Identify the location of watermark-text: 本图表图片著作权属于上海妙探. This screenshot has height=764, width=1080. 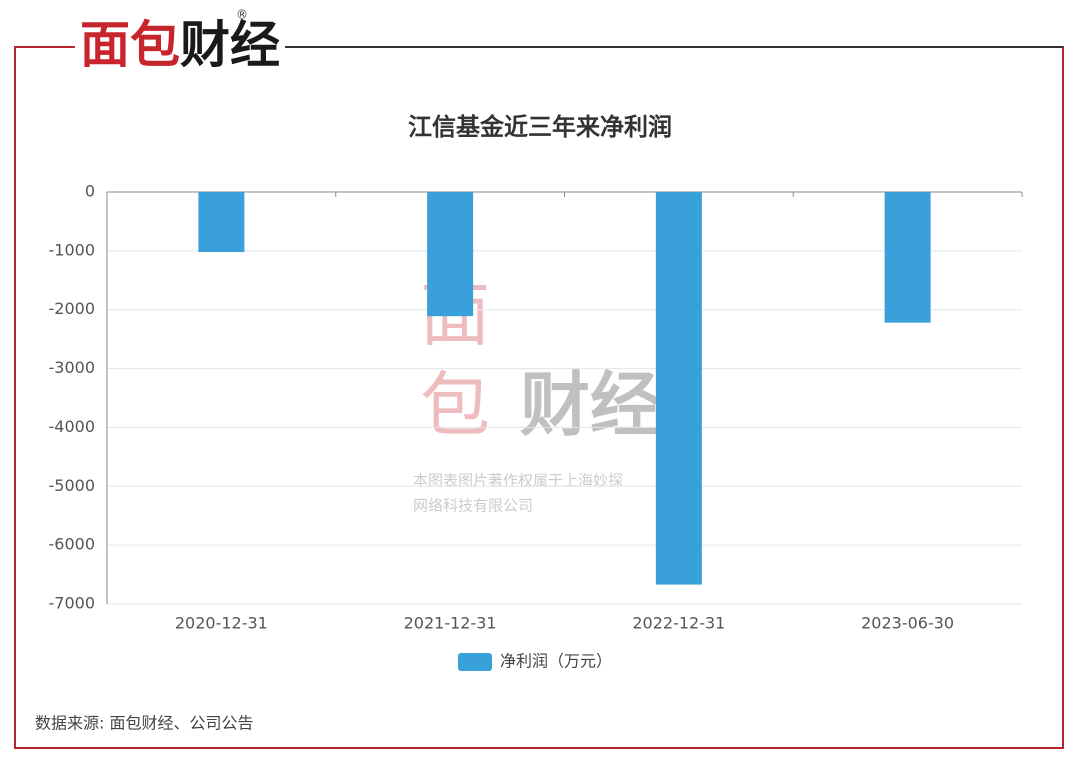
(518, 481).